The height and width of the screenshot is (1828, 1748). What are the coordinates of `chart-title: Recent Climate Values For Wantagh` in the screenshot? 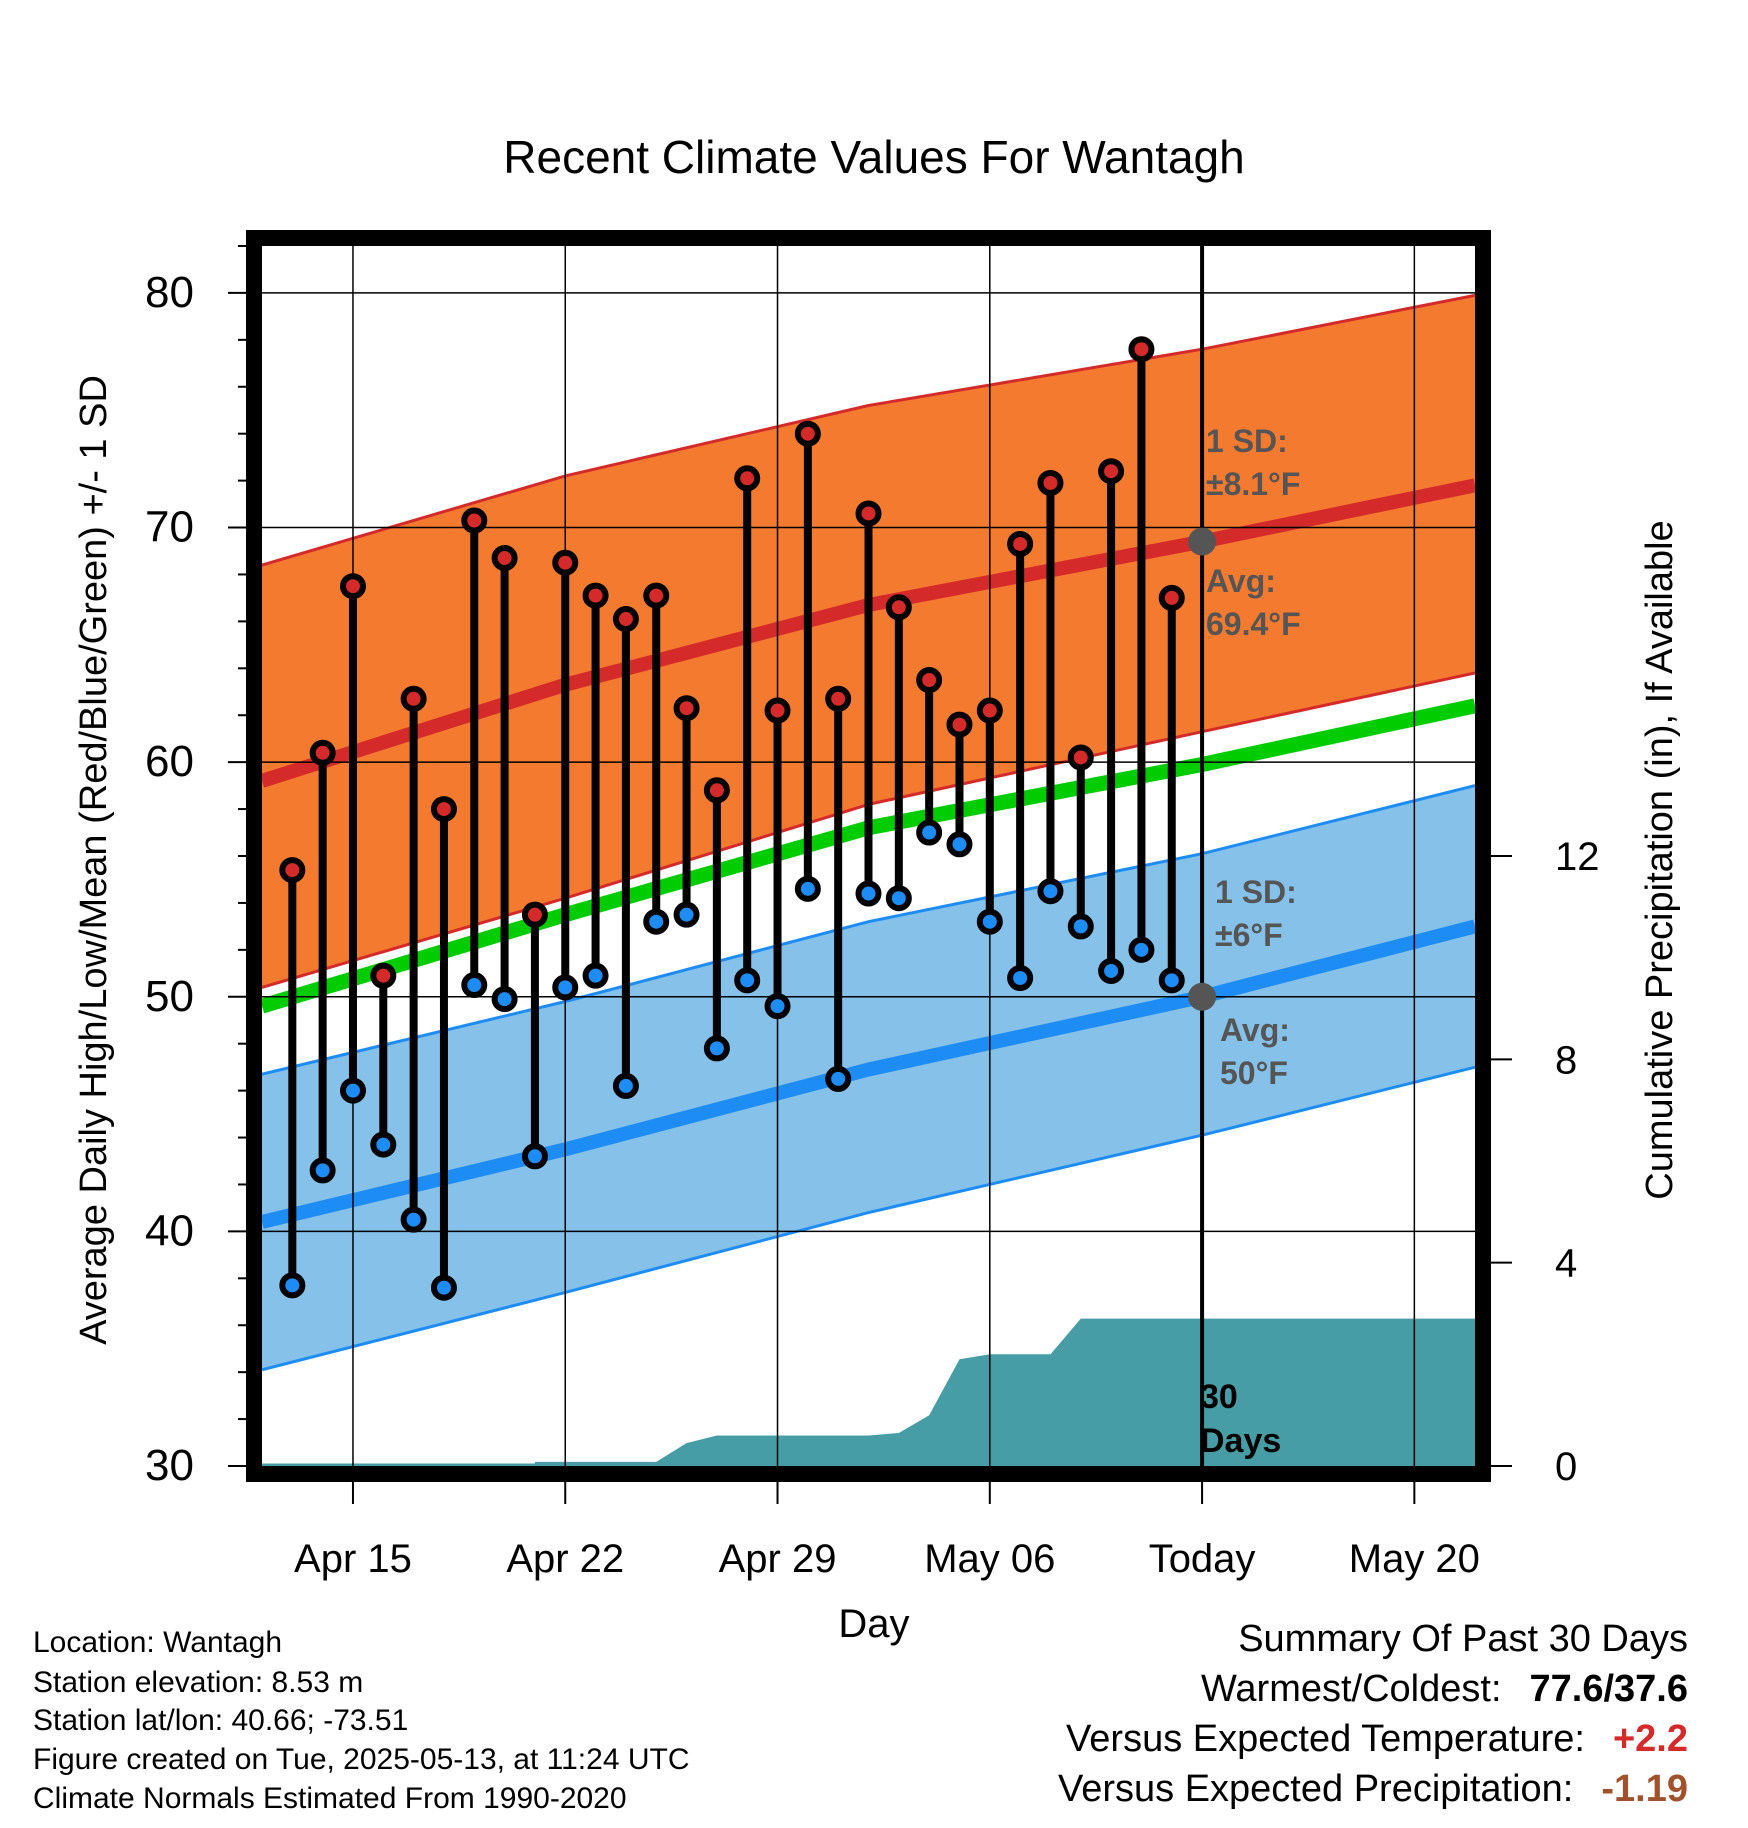 It's located at (873, 157).